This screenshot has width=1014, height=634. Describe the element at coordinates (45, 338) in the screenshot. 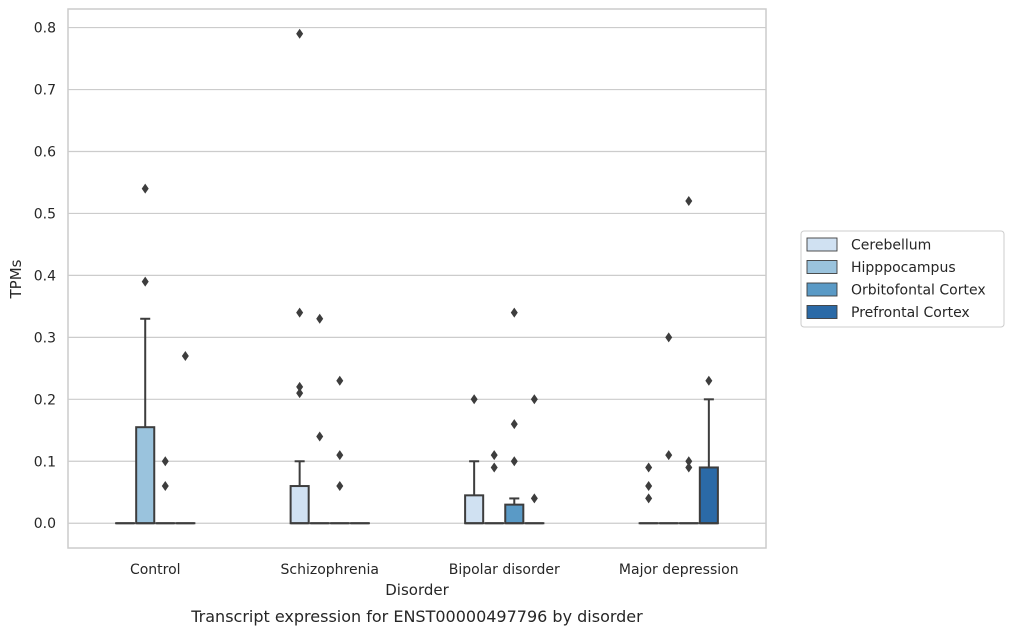

I see `y-tick-label: 0.3` at that location.